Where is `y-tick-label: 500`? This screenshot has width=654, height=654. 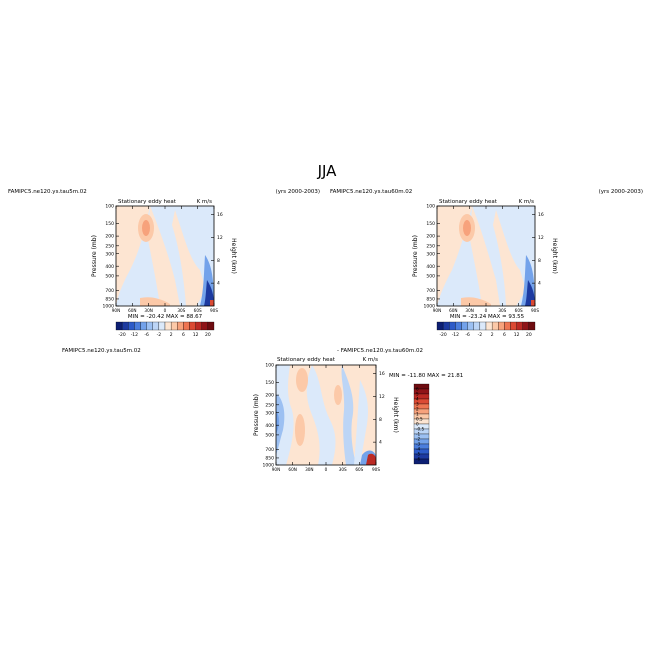 y-tick-label: 500 is located at coordinates (269, 435).